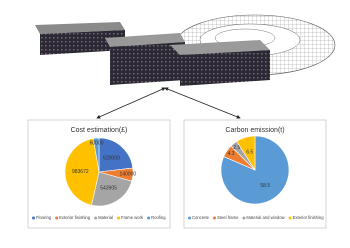 Image resolution: width=350 pixels, height=248 pixels. I want to click on data-label: 520000, so click(111, 158).